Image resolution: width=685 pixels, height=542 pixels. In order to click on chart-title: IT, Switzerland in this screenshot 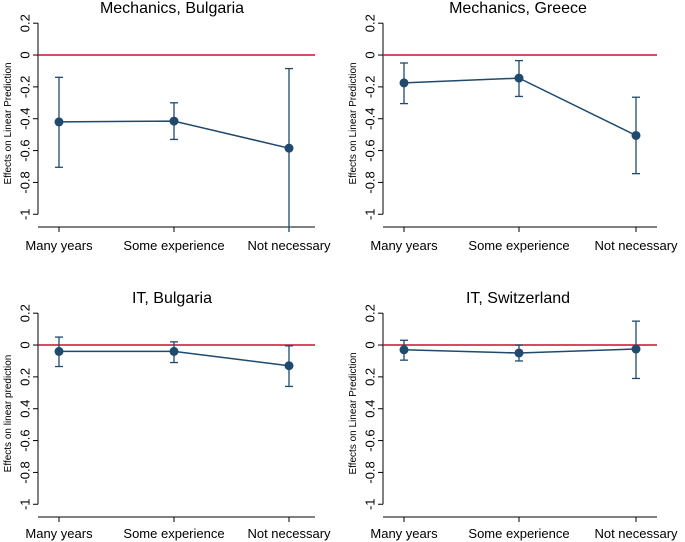, I will do `click(518, 298)`.